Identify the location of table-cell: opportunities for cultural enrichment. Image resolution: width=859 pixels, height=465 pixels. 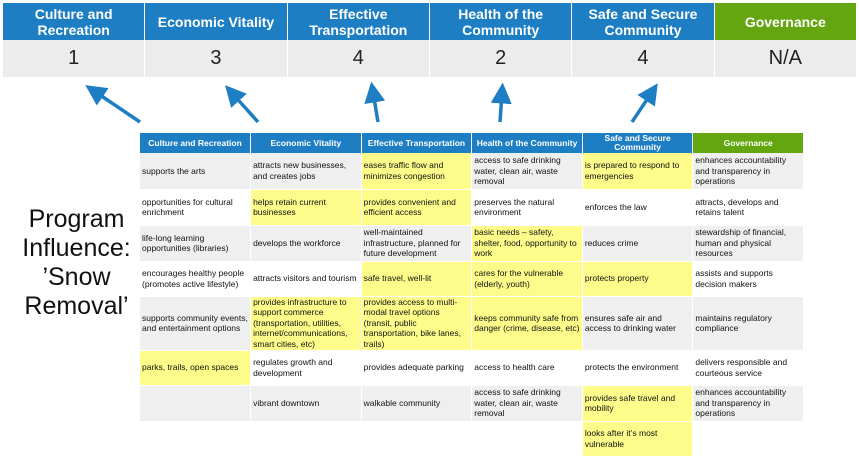
(196, 207).